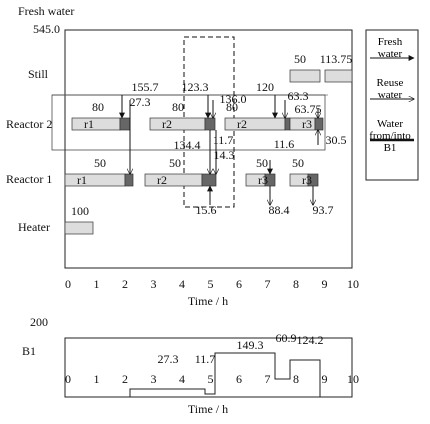 This screenshot has height=424, width=430. I want to click on flow-label: 88.4, so click(279, 210).